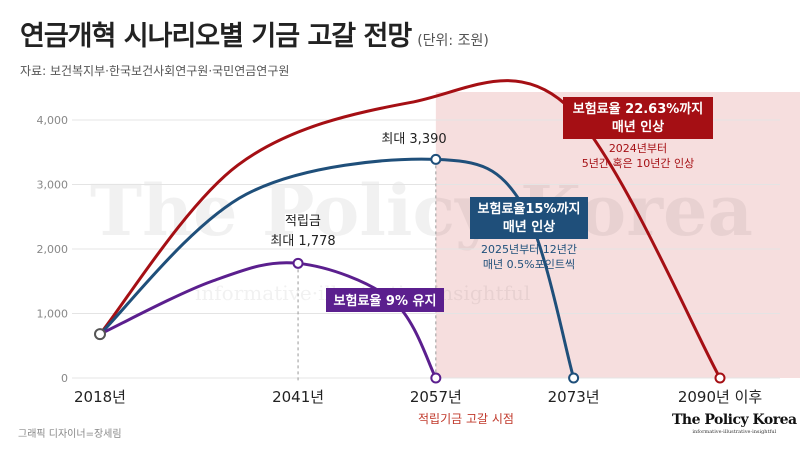 Image resolution: width=800 pixels, height=450 pixels. What do you see at coordinates (734, 420) in the screenshot?
I see `brand-name: The Policy Korea` at bounding box center [734, 420].